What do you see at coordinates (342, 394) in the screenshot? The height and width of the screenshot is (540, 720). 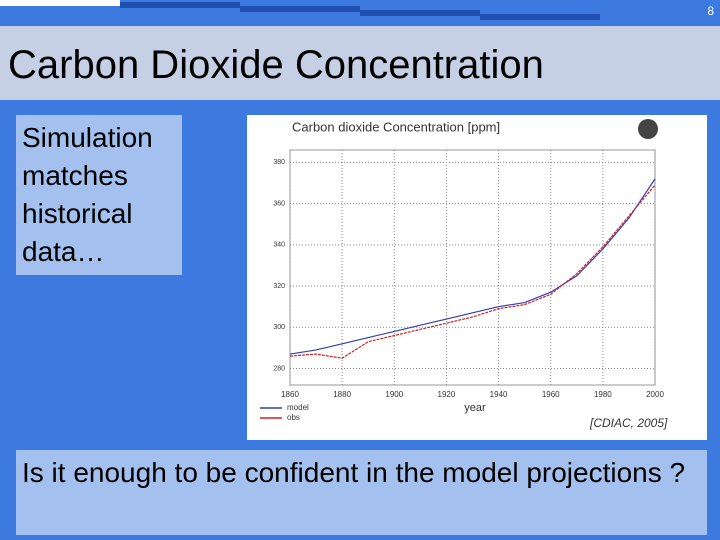 I see `x-tick-label: 1880` at bounding box center [342, 394].